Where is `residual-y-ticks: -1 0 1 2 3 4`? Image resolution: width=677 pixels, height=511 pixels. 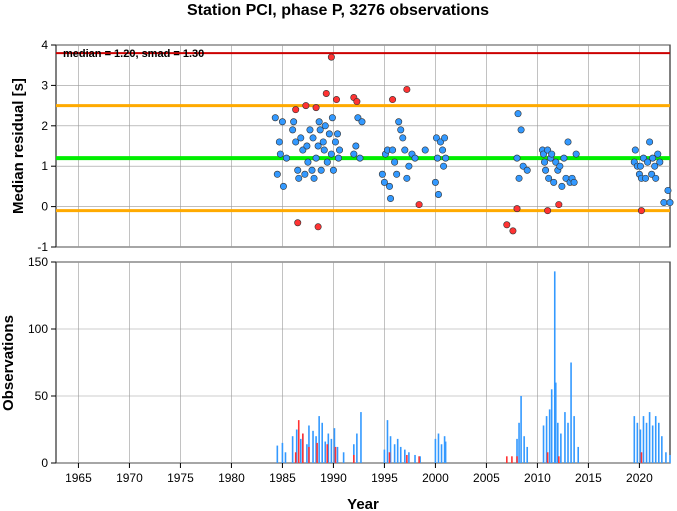 residual-y-ticks: -1 0 1 2 3 4 is located at coordinates (46, 146).